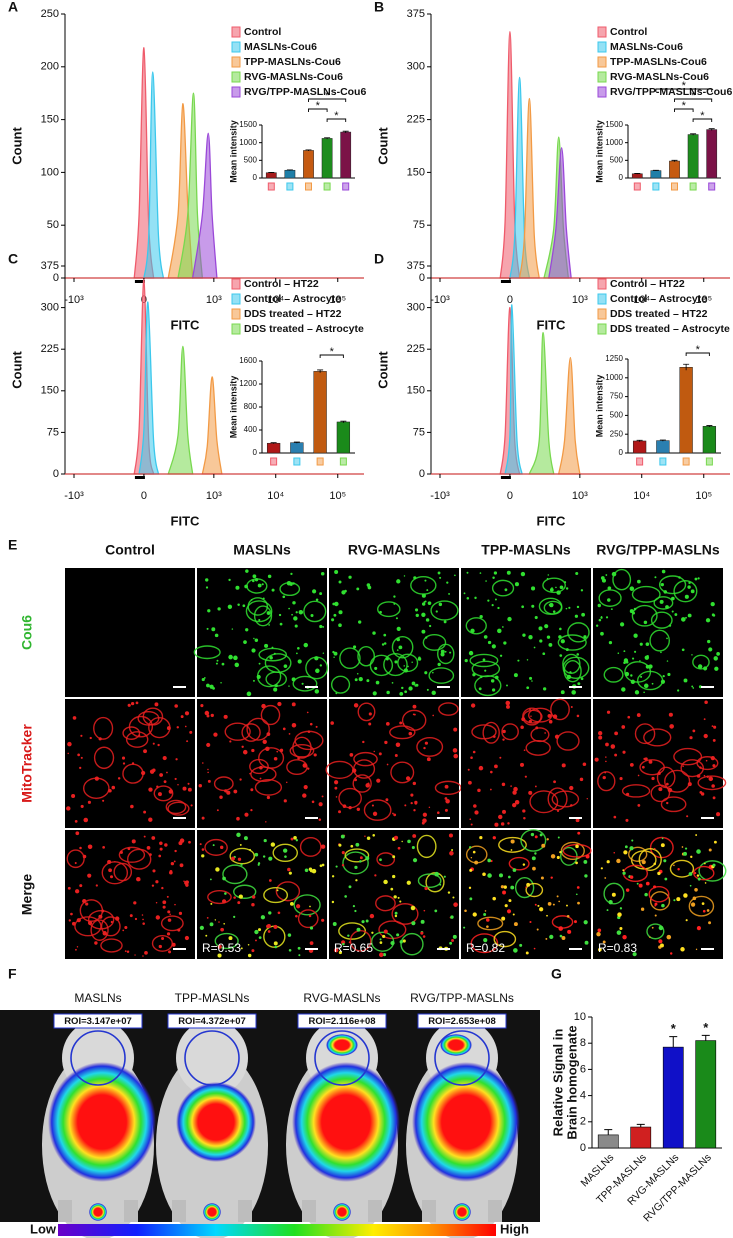 Image resolution: width=733 pixels, height=1238 pixels. What do you see at coordinates (602, 284) in the screenshot?
I see `legend-swatch` at bounding box center [602, 284].